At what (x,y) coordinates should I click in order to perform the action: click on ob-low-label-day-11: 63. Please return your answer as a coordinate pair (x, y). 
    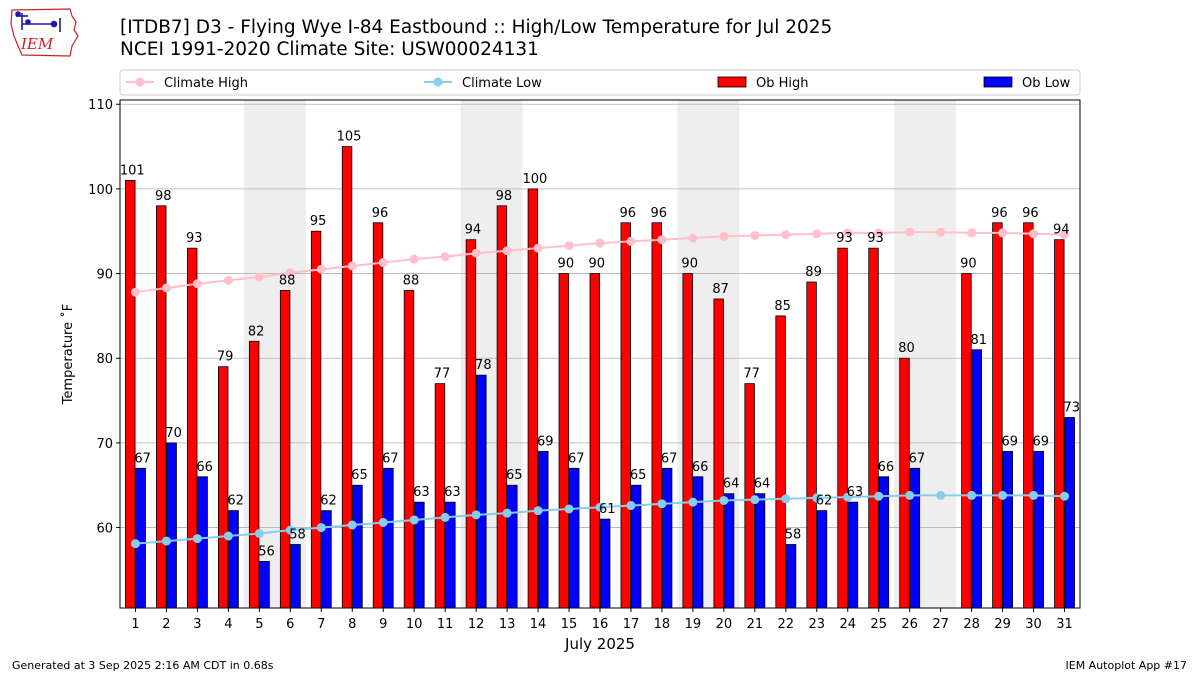
    Looking at the image, I should click on (452, 492).